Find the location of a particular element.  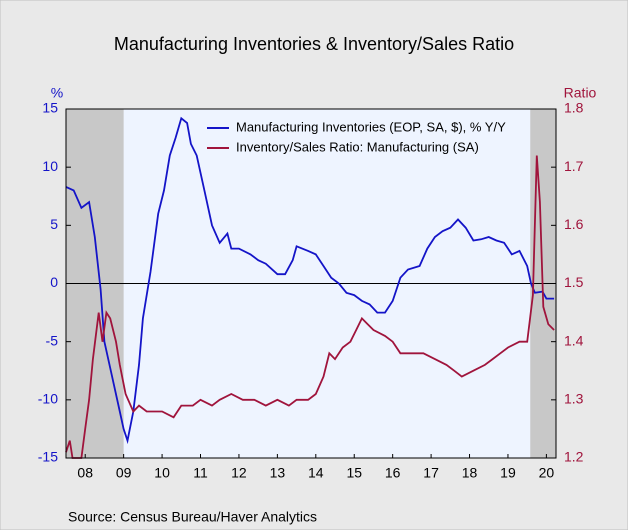

y2-tick-label: 1.3 is located at coordinates (574, 399).